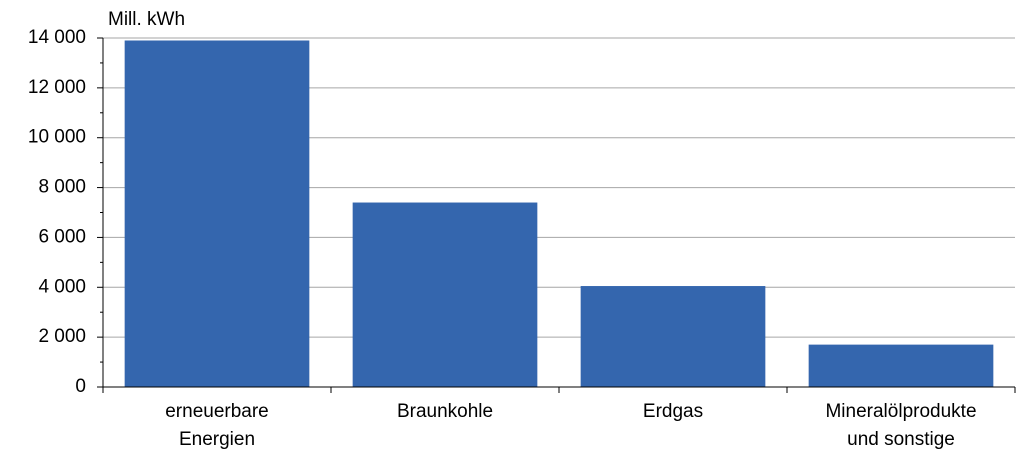  I want to click on y-tick-label: 8 000, so click(62, 187).